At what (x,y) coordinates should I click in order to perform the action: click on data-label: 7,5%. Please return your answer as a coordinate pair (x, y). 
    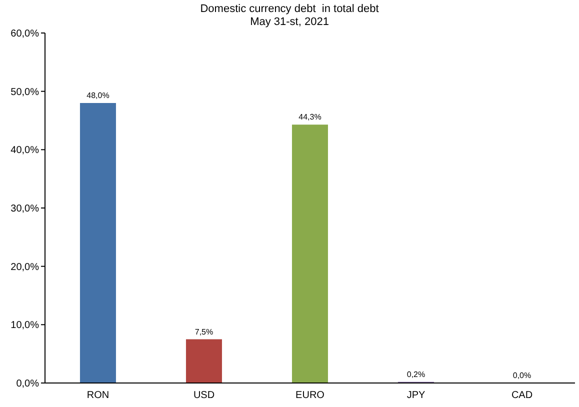
    Looking at the image, I should click on (204, 331).